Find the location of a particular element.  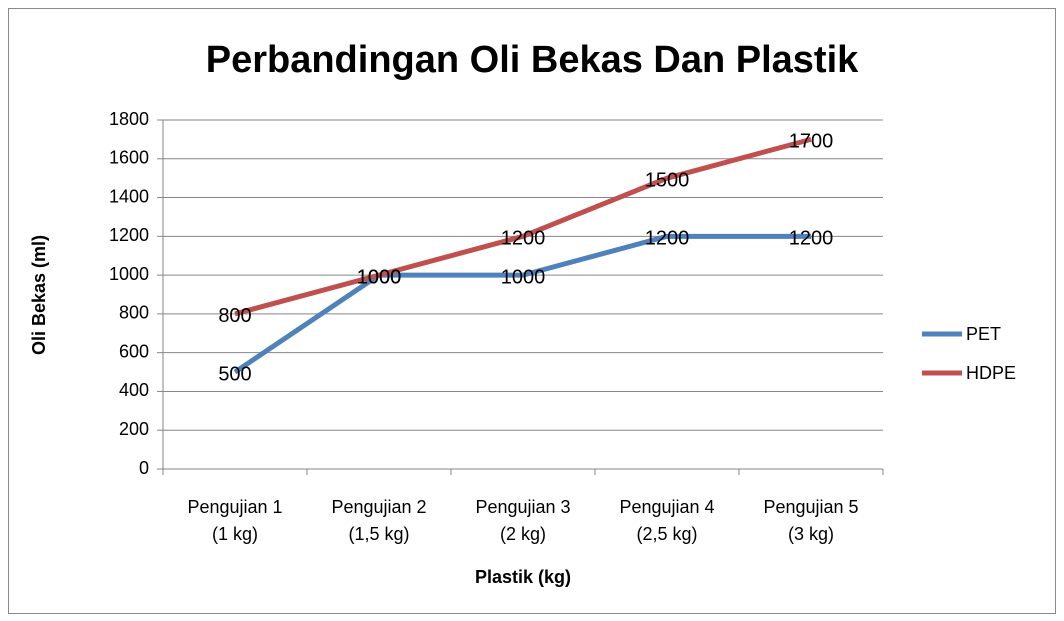

legend-label: PET is located at coordinates (983, 334).